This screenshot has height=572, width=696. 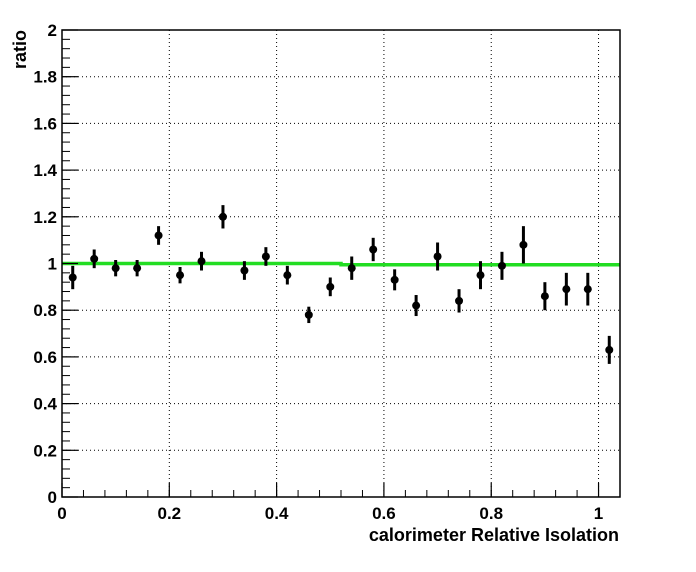 I want to click on y-tick-label: 0.8, so click(x=45, y=310).